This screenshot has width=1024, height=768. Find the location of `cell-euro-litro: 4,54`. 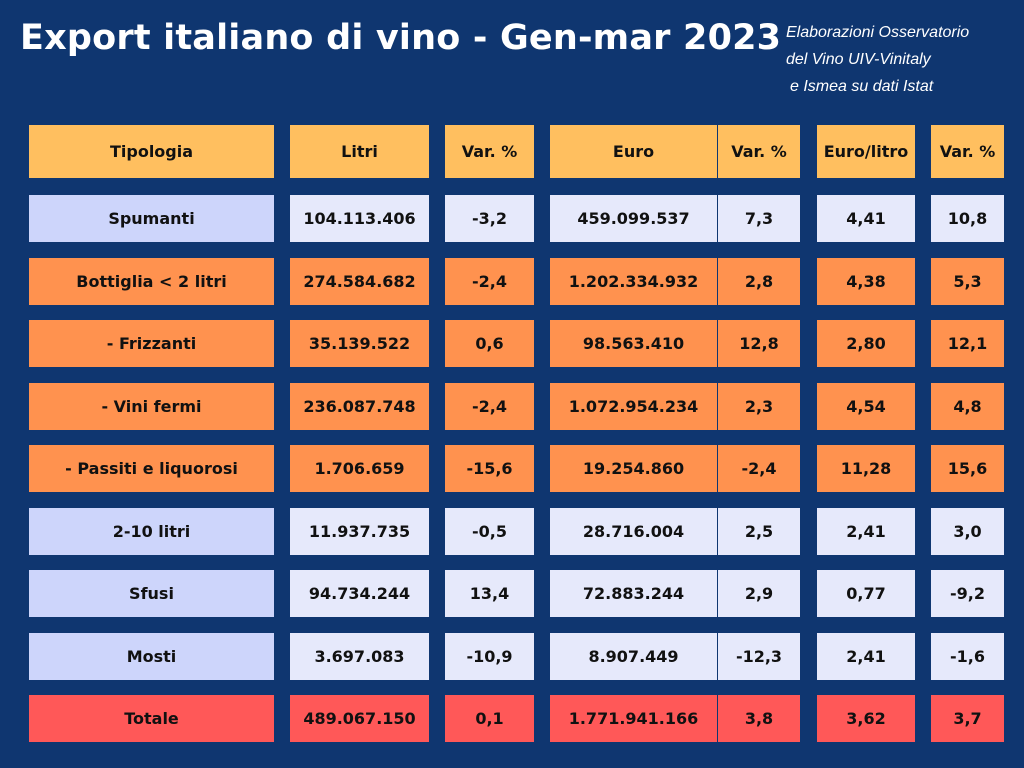

cell-euro-litro: 4,54 is located at coordinates (866, 406).